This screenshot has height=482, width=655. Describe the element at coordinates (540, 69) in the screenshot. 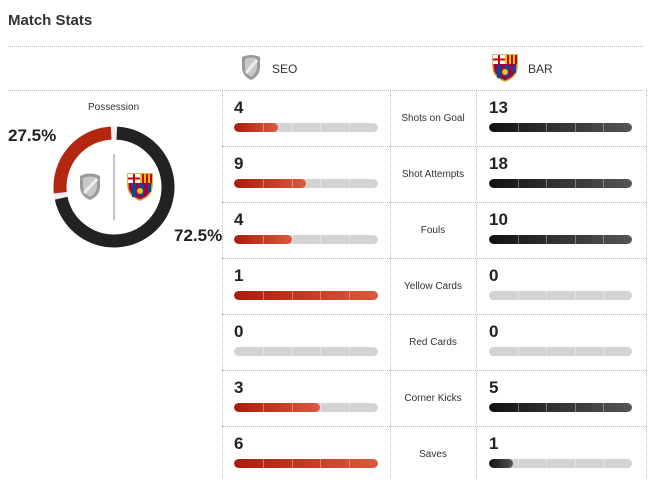

I see `away-team-abbr: BAR` at that location.